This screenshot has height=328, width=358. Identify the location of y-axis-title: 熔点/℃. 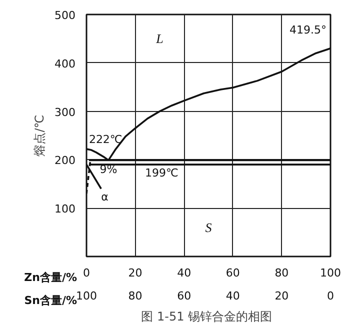
(39, 135).